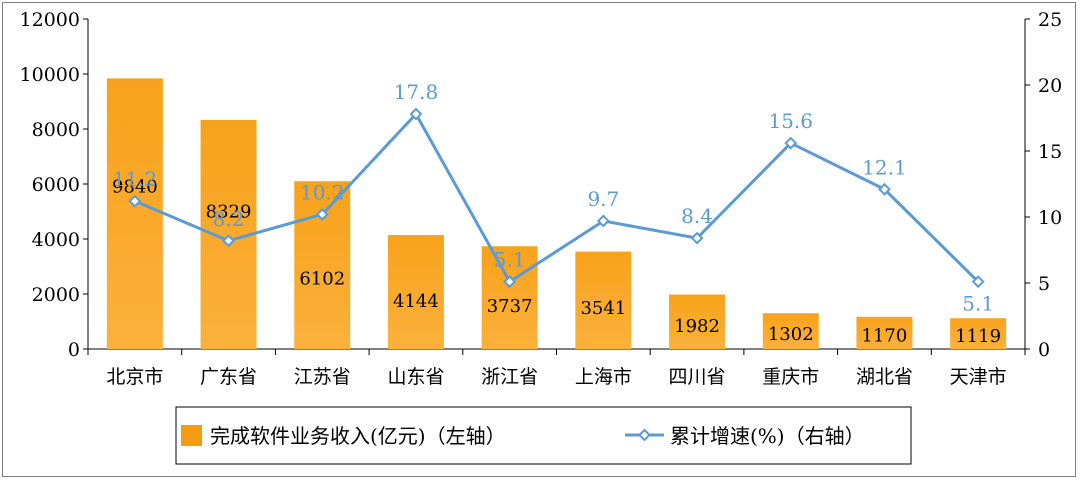 This screenshot has width=1080, height=481. I want to click on y-tick-label-right: 25, so click(1050, 20).